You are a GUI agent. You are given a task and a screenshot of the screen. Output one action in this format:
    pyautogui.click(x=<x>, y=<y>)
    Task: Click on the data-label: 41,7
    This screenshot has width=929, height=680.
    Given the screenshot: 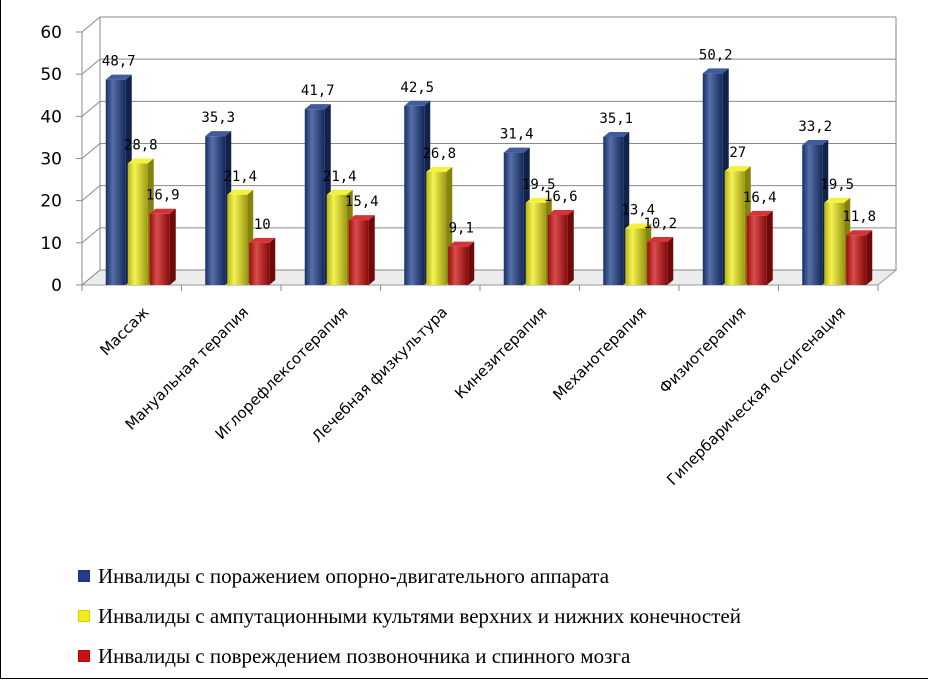 What is the action you would take?
    pyautogui.click(x=318, y=91)
    